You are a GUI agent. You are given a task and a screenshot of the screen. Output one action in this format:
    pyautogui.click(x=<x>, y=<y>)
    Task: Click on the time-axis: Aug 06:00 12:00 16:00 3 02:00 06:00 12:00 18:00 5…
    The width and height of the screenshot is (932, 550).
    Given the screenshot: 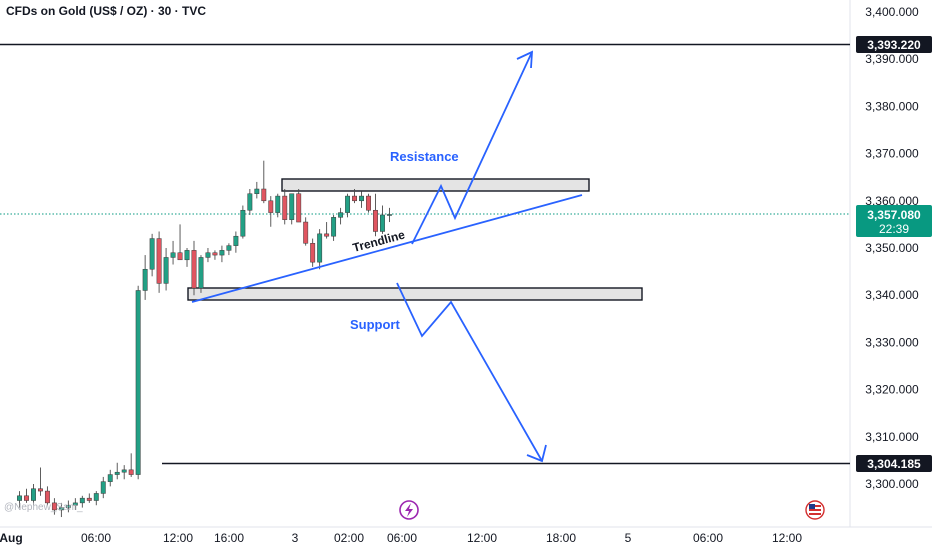 What is the action you would take?
    pyautogui.click(x=401, y=538)
    